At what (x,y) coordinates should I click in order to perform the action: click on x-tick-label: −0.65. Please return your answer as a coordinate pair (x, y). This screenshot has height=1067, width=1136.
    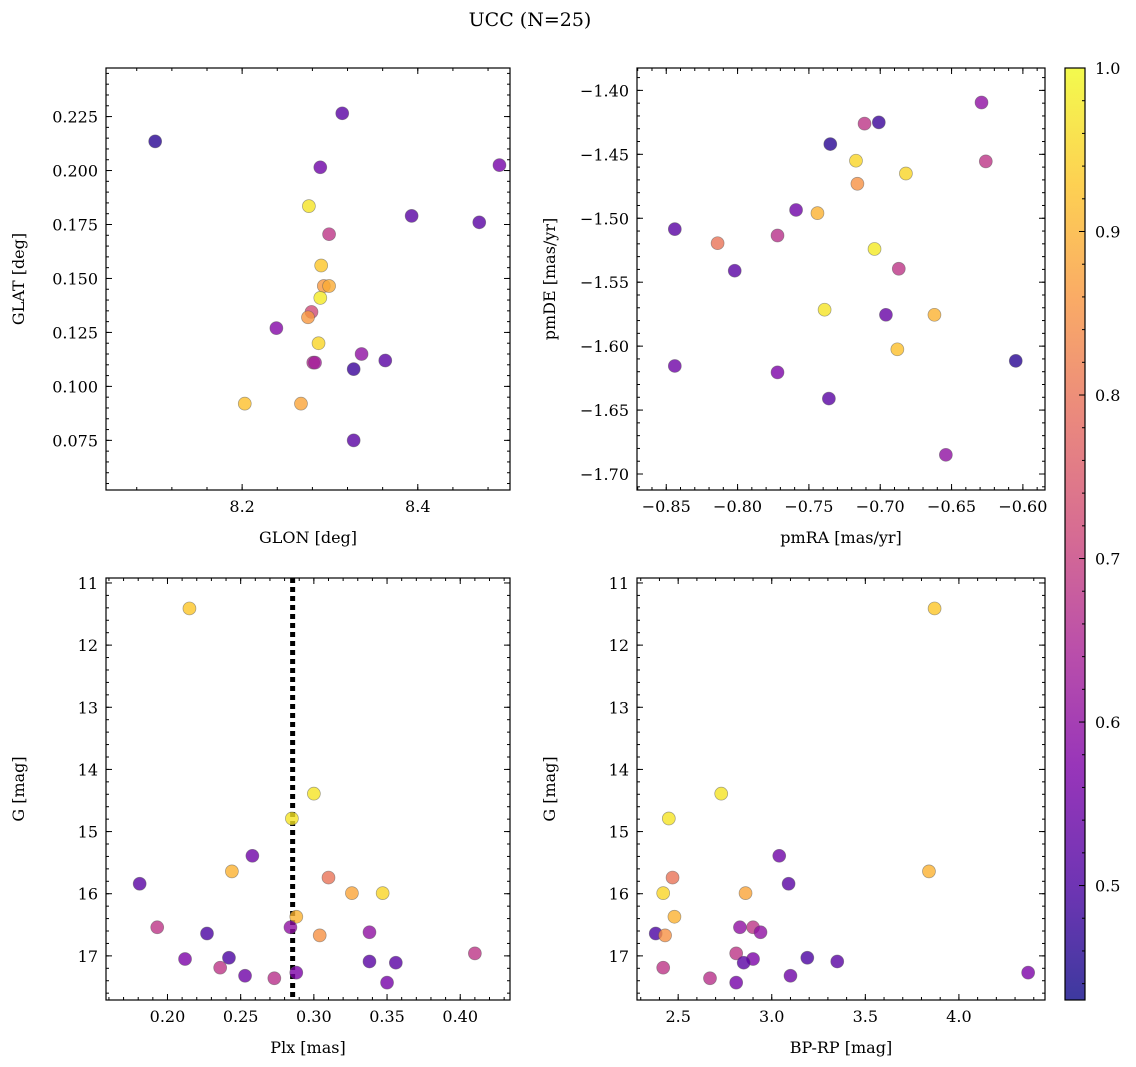
    Looking at the image, I should click on (951, 506).